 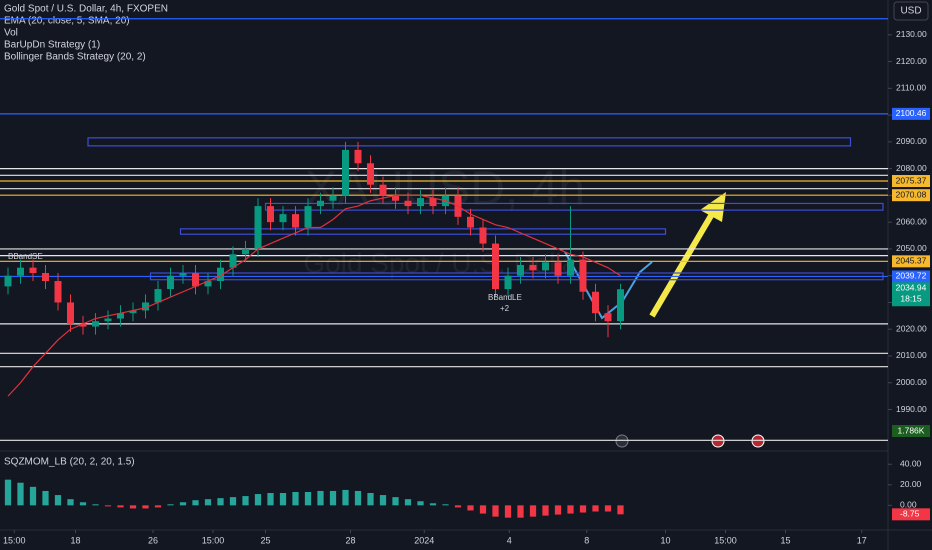 I want to click on y-tick-label: 2130.00, so click(x=911, y=34).